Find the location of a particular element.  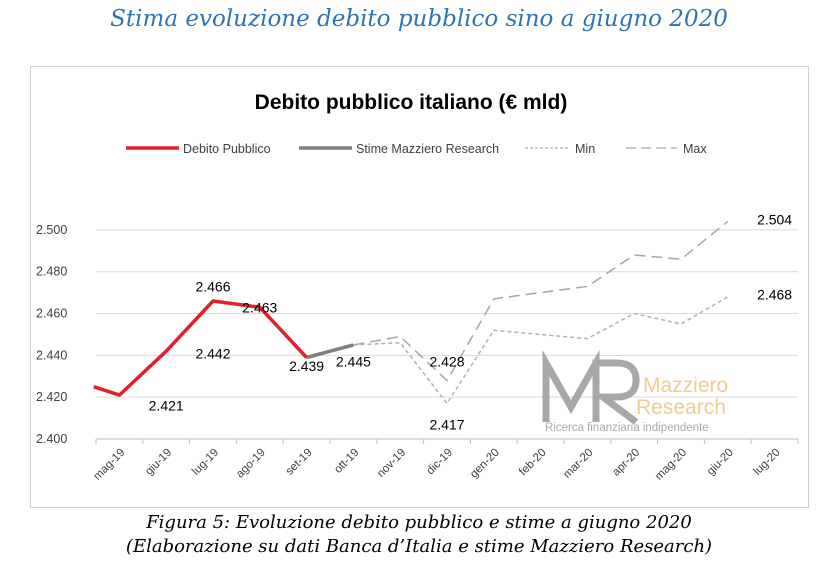

x-tick-label: feb-20 is located at coordinates (533, 463).